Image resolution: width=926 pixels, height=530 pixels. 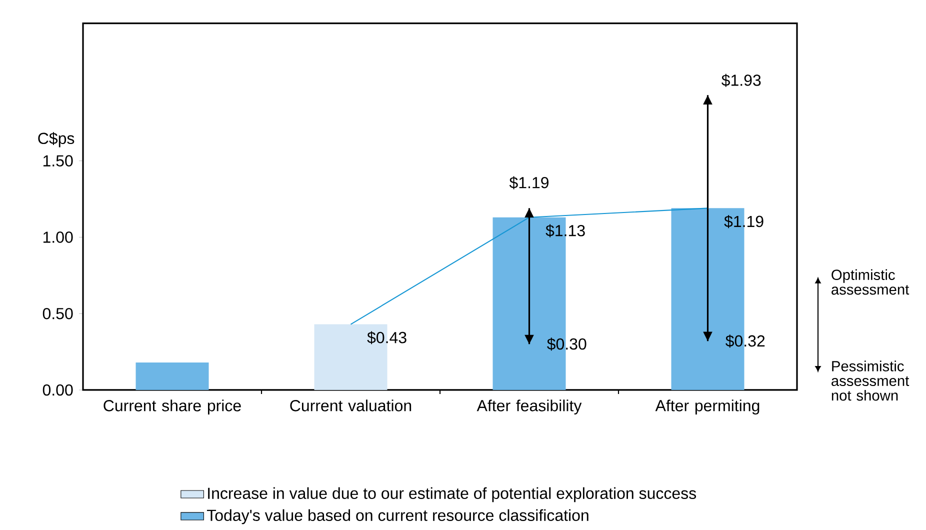 What do you see at coordinates (741, 80) in the screenshot?
I see `annotation: $1.93` at bounding box center [741, 80].